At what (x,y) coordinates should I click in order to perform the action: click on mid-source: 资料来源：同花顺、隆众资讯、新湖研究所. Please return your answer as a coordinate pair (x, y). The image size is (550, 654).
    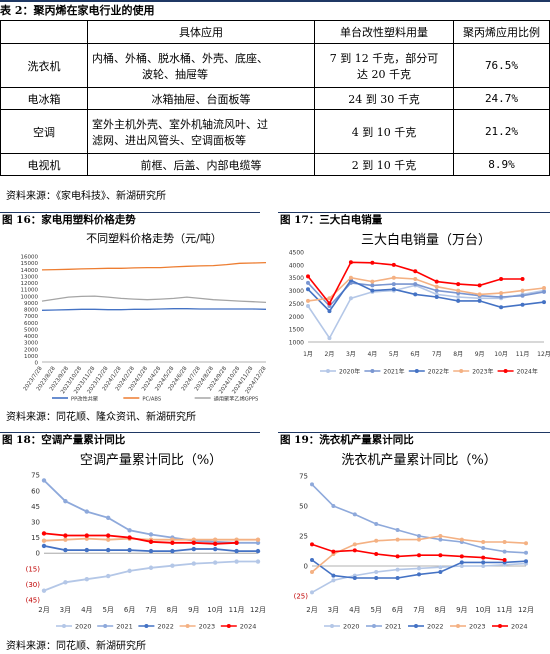
    Looking at the image, I should click on (101, 417).